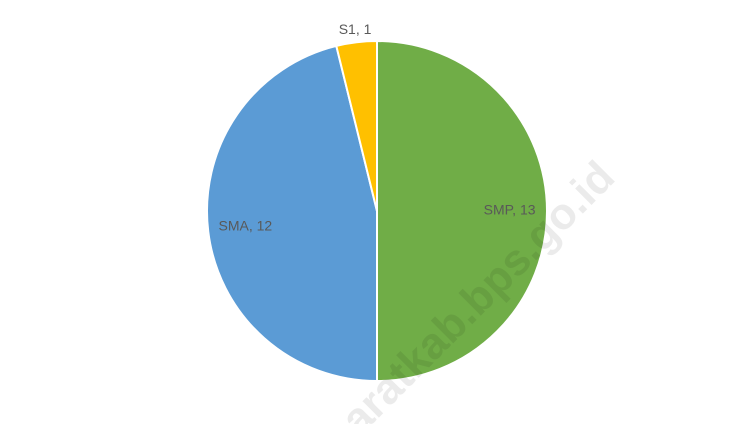  I want to click on data-label: SMP, 13, so click(510, 210).